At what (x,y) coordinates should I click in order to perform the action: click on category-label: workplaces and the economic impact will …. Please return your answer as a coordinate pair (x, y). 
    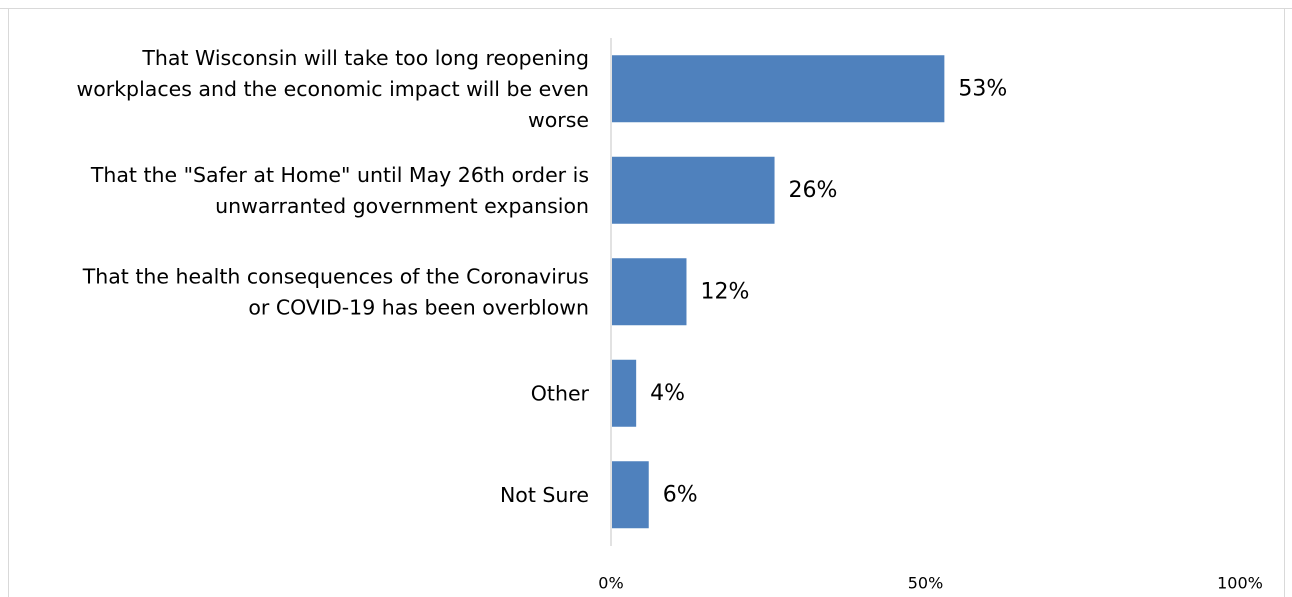
    Looking at the image, I should click on (332, 89).